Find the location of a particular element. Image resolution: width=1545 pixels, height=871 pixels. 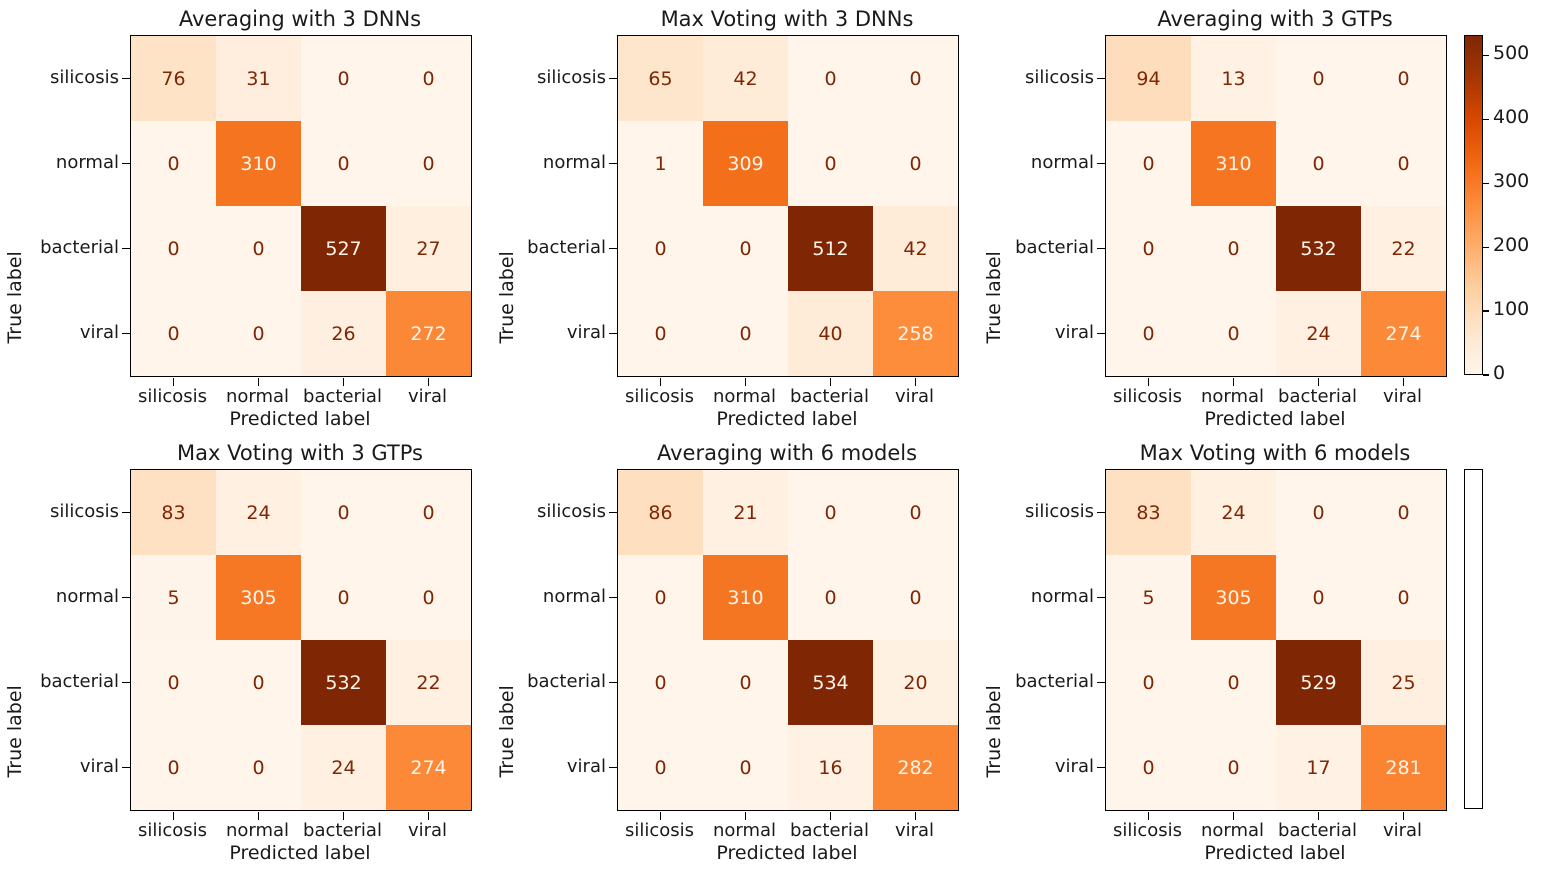

heatmap-cell: 22 is located at coordinates (428, 682).